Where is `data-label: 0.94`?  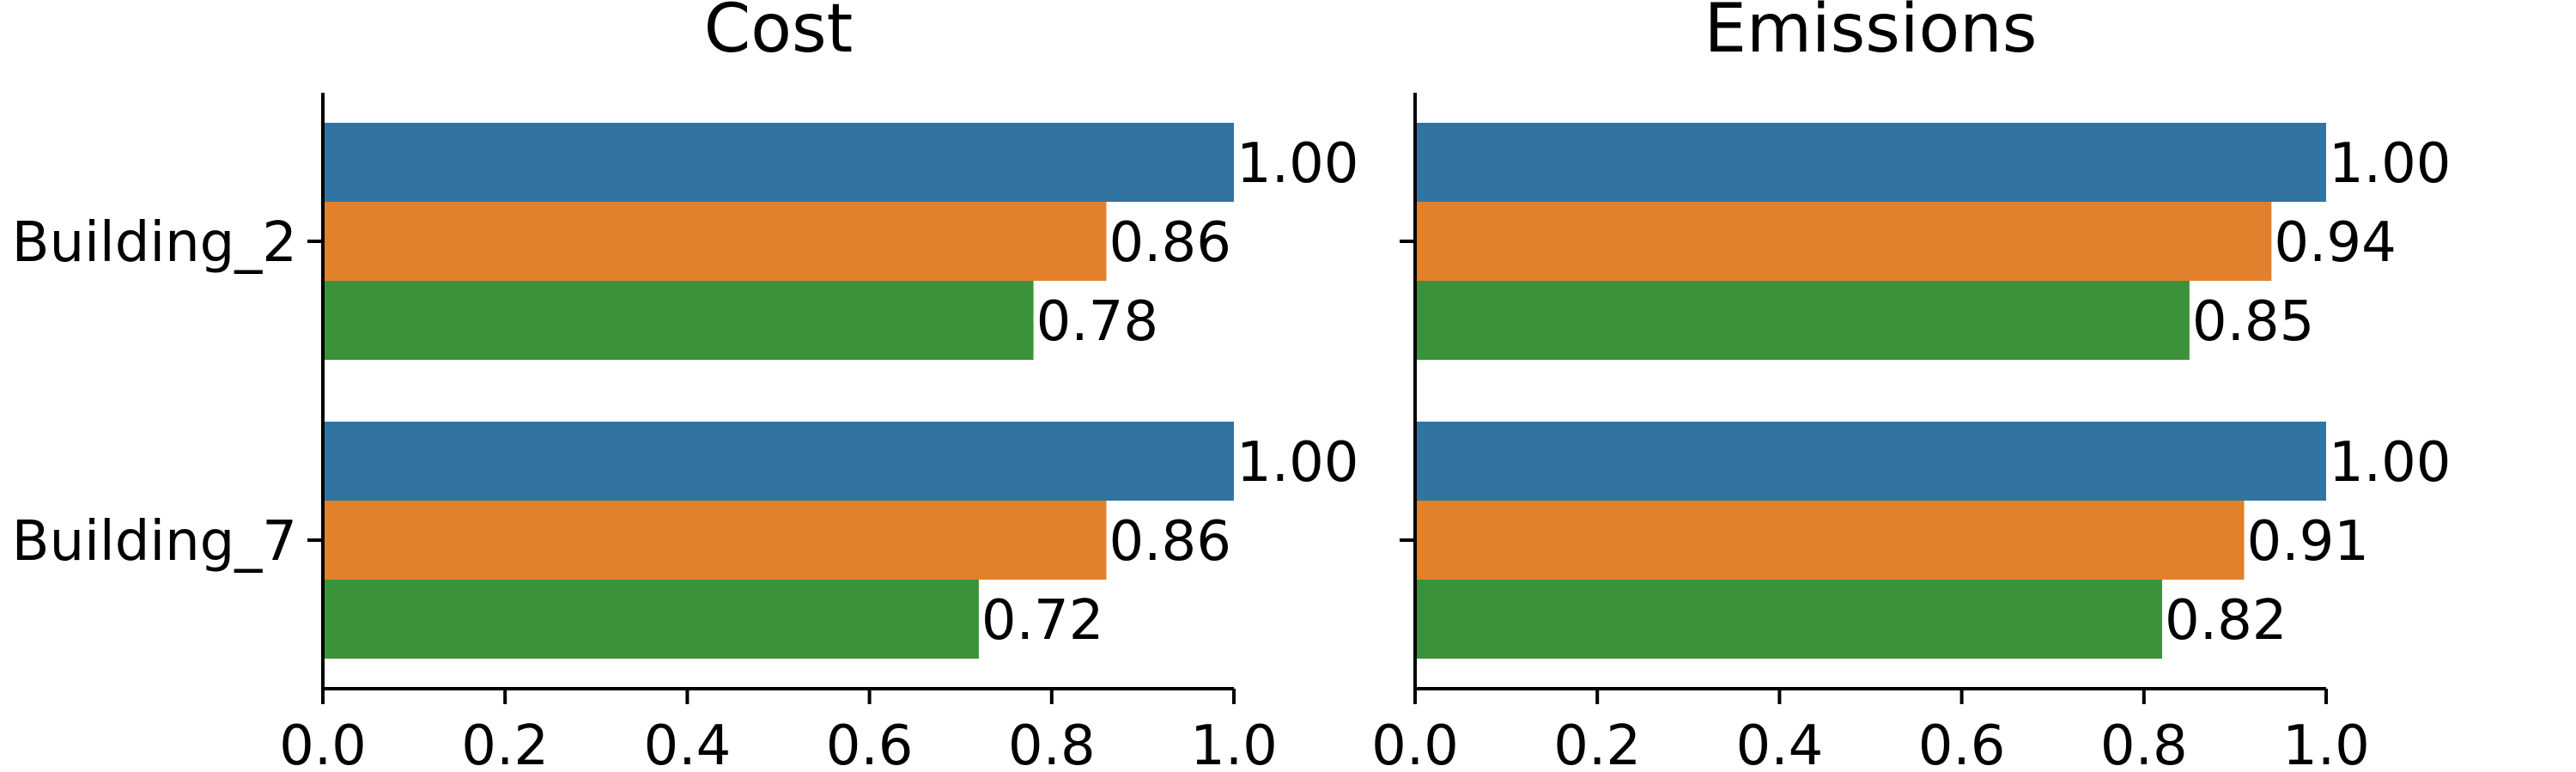 data-label: 0.94 is located at coordinates (2335, 243).